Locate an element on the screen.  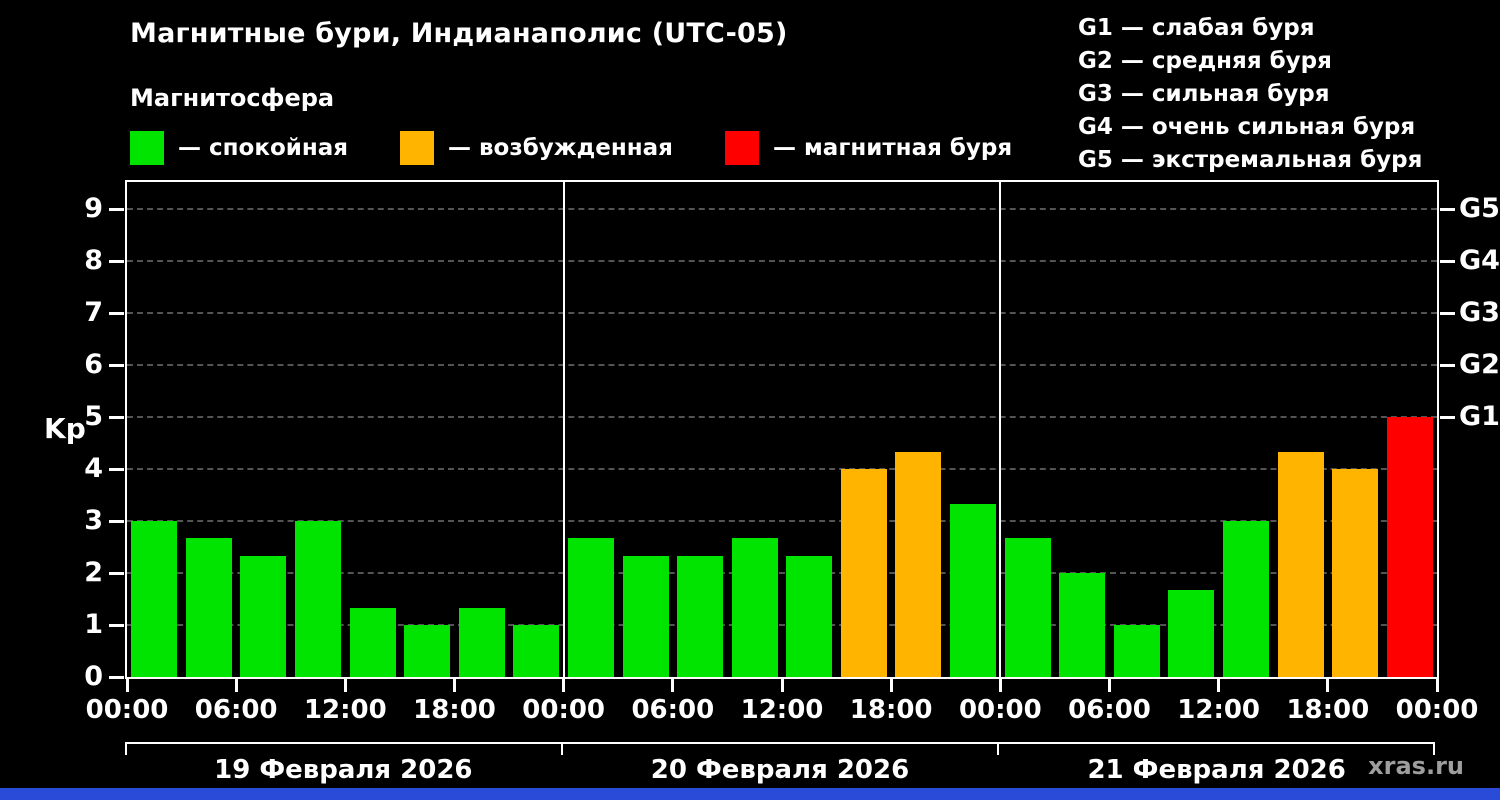
g-legend-line-g1: G1 — слабая буря is located at coordinates (1196, 28).